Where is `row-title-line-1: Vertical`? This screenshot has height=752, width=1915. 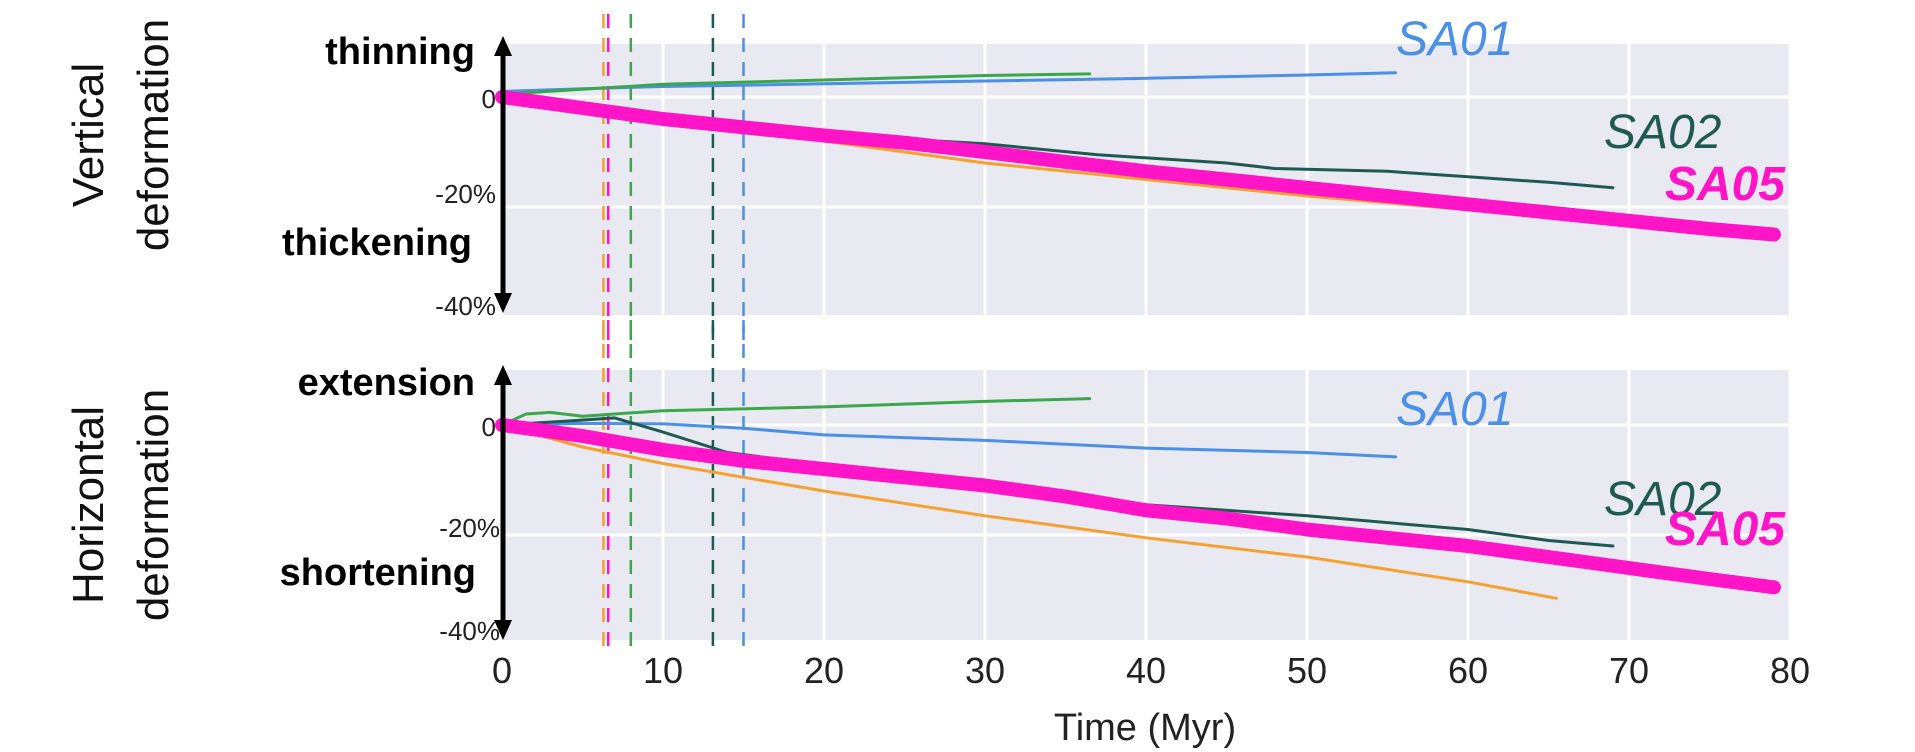
row-title-line-1: Vertical is located at coordinates (88, 135).